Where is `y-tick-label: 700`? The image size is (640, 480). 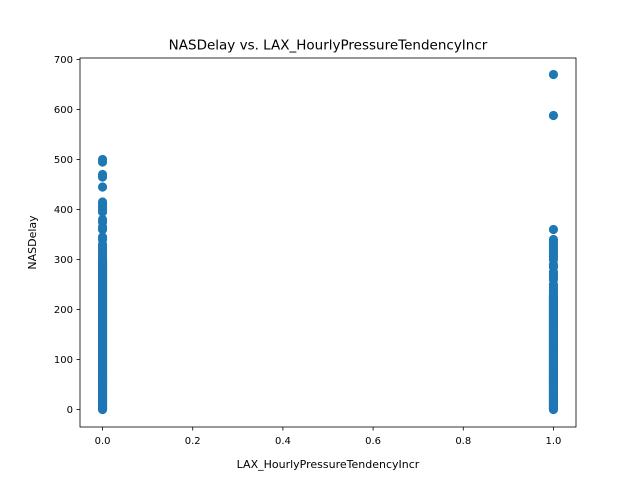
y-tick-label: 700 is located at coordinates (63, 60).